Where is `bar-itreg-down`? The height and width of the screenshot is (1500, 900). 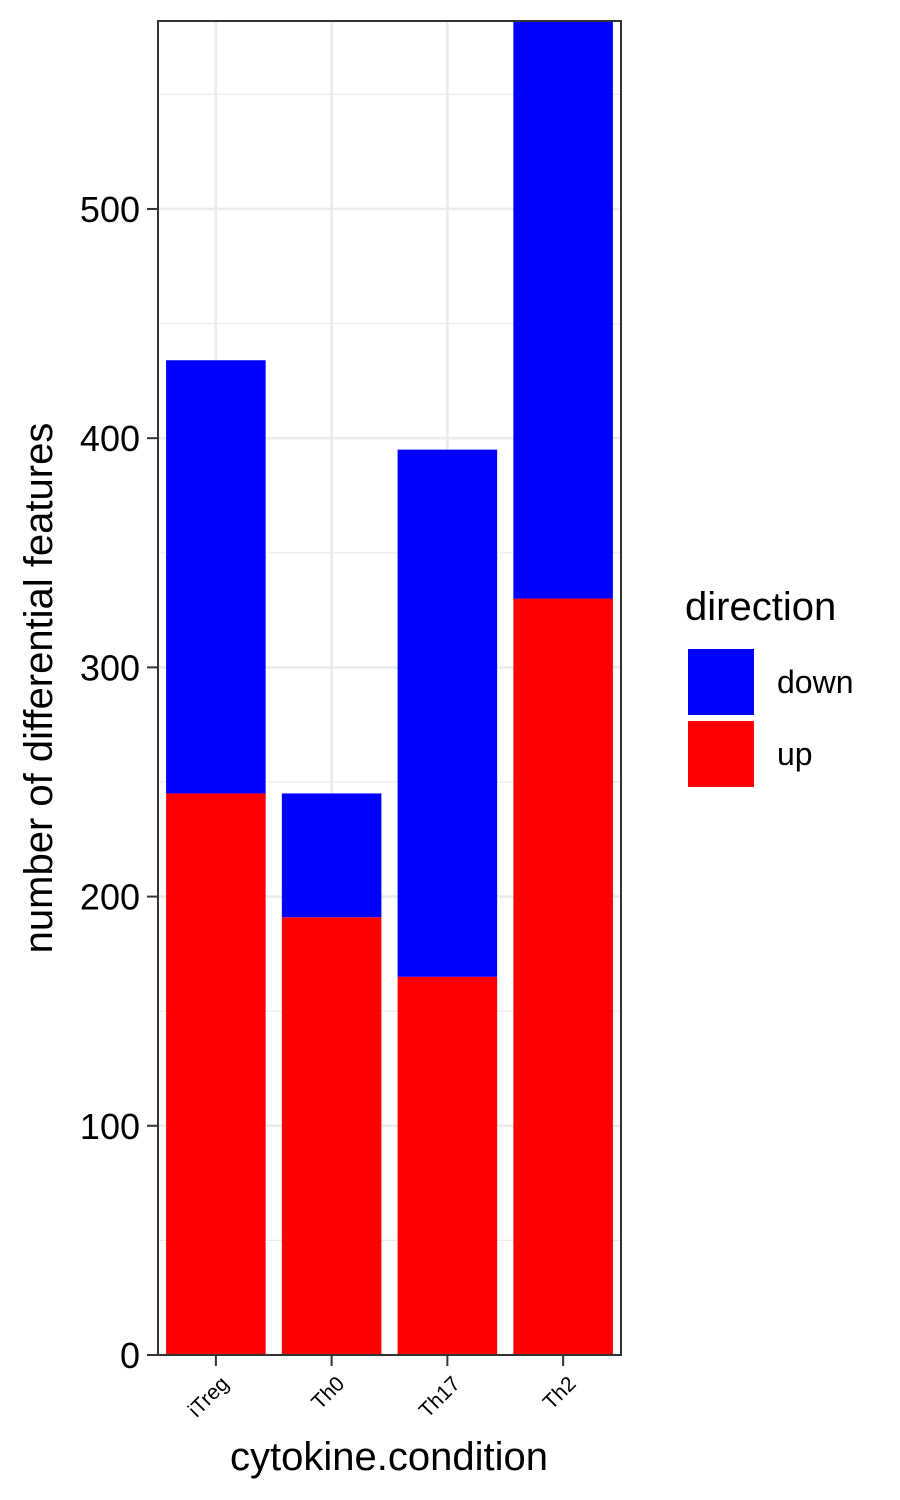 bar-itreg-down is located at coordinates (216, 577).